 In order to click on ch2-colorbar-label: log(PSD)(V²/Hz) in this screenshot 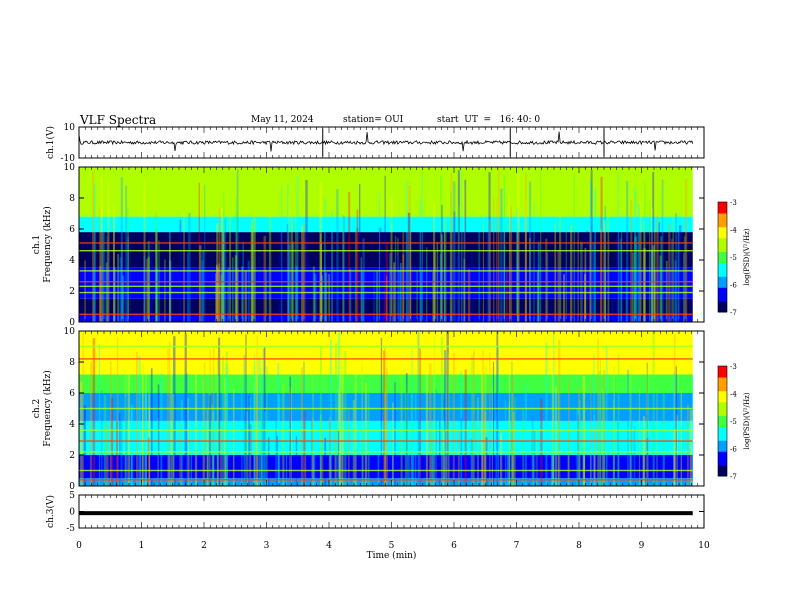, I will do `click(747, 420)`.